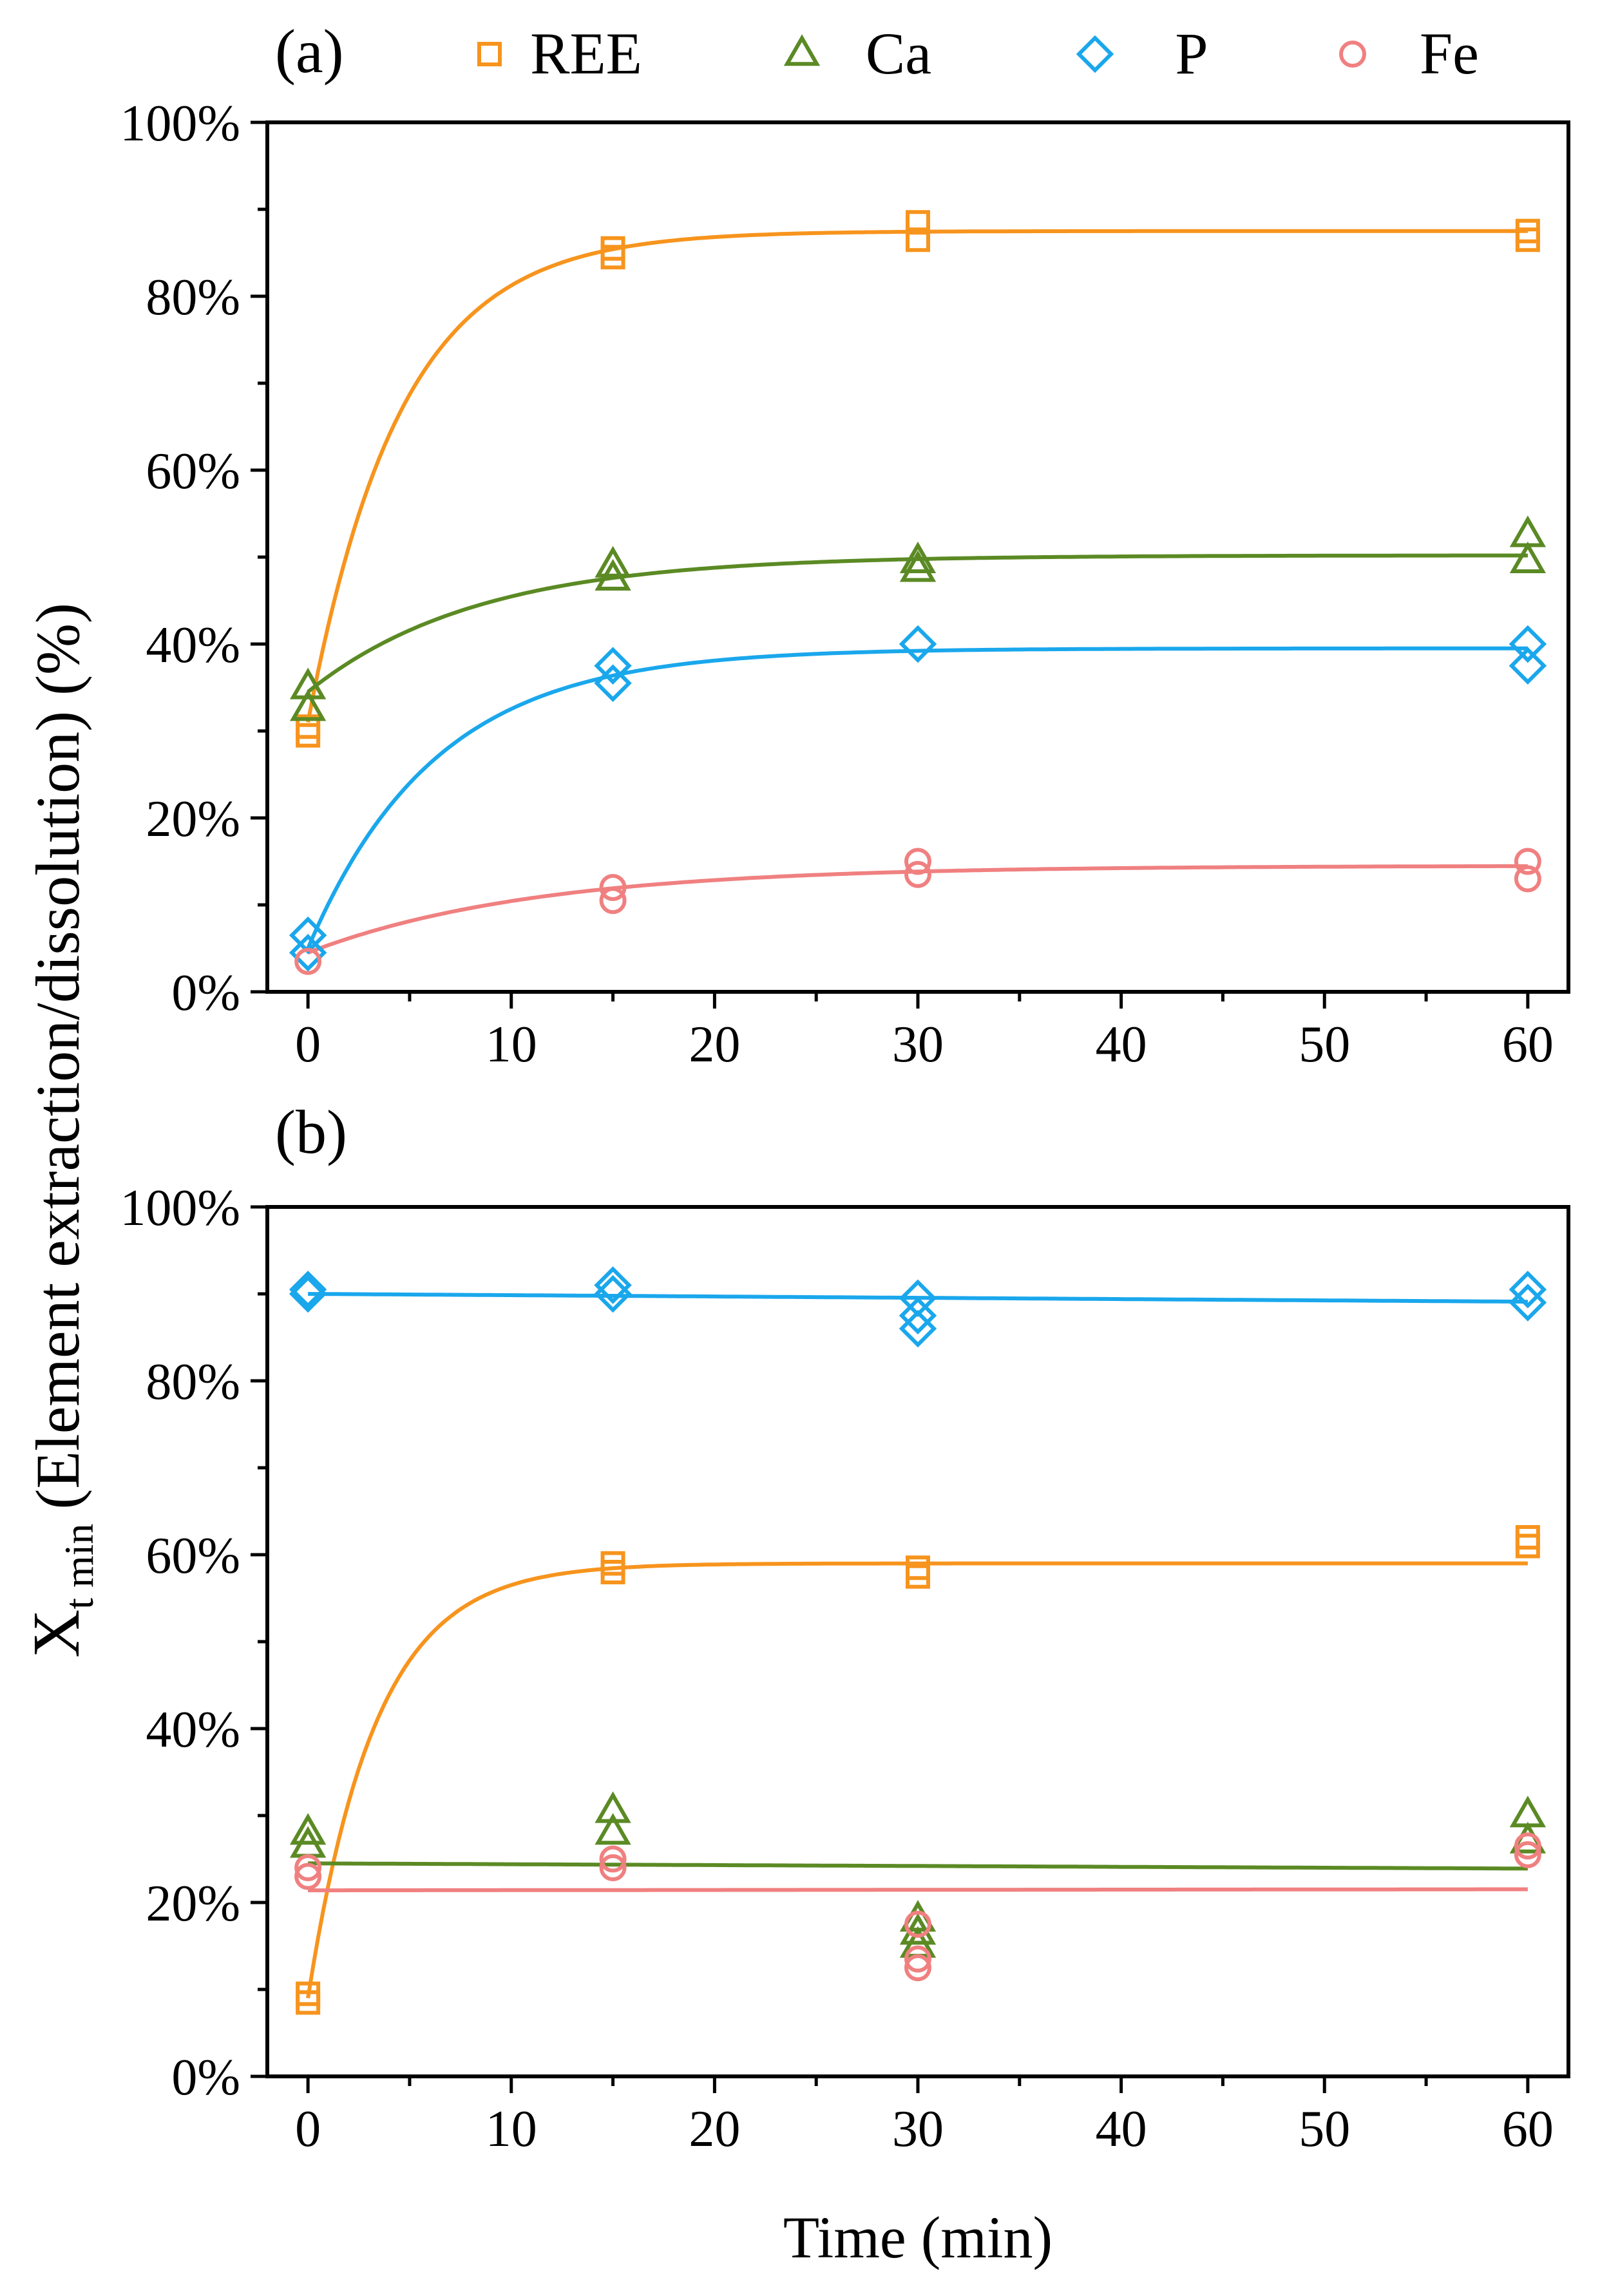 The image size is (1600, 2296). What do you see at coordinates (918, 2129) in the screenshot?
I see `panel-b-x-tick-label: 30` at bounding box center [918, 2129].